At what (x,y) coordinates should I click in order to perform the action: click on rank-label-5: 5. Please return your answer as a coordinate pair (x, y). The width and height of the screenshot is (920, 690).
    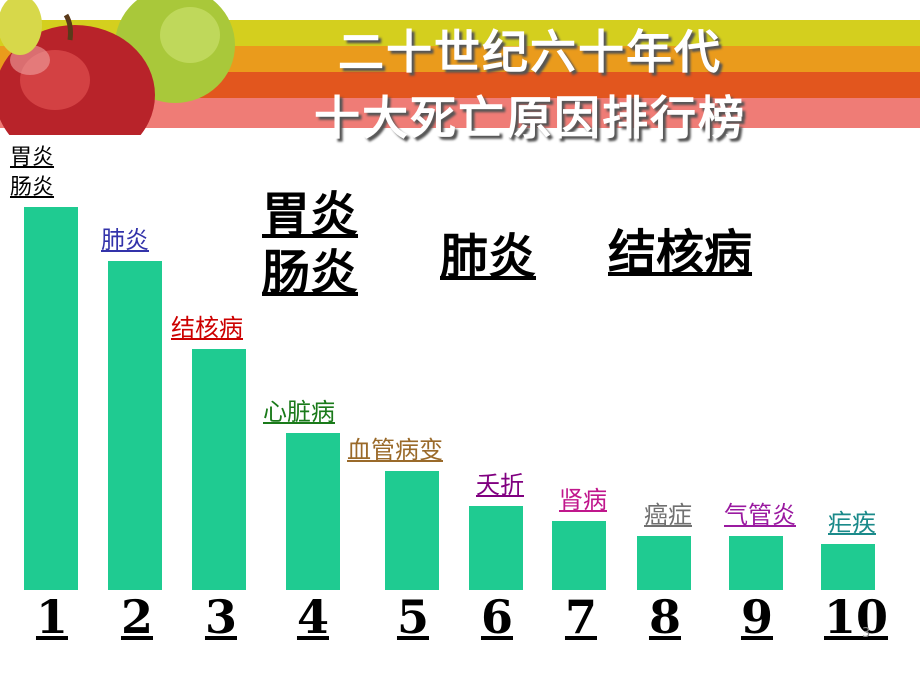
    Looking at the image, I should click on (412, 617).